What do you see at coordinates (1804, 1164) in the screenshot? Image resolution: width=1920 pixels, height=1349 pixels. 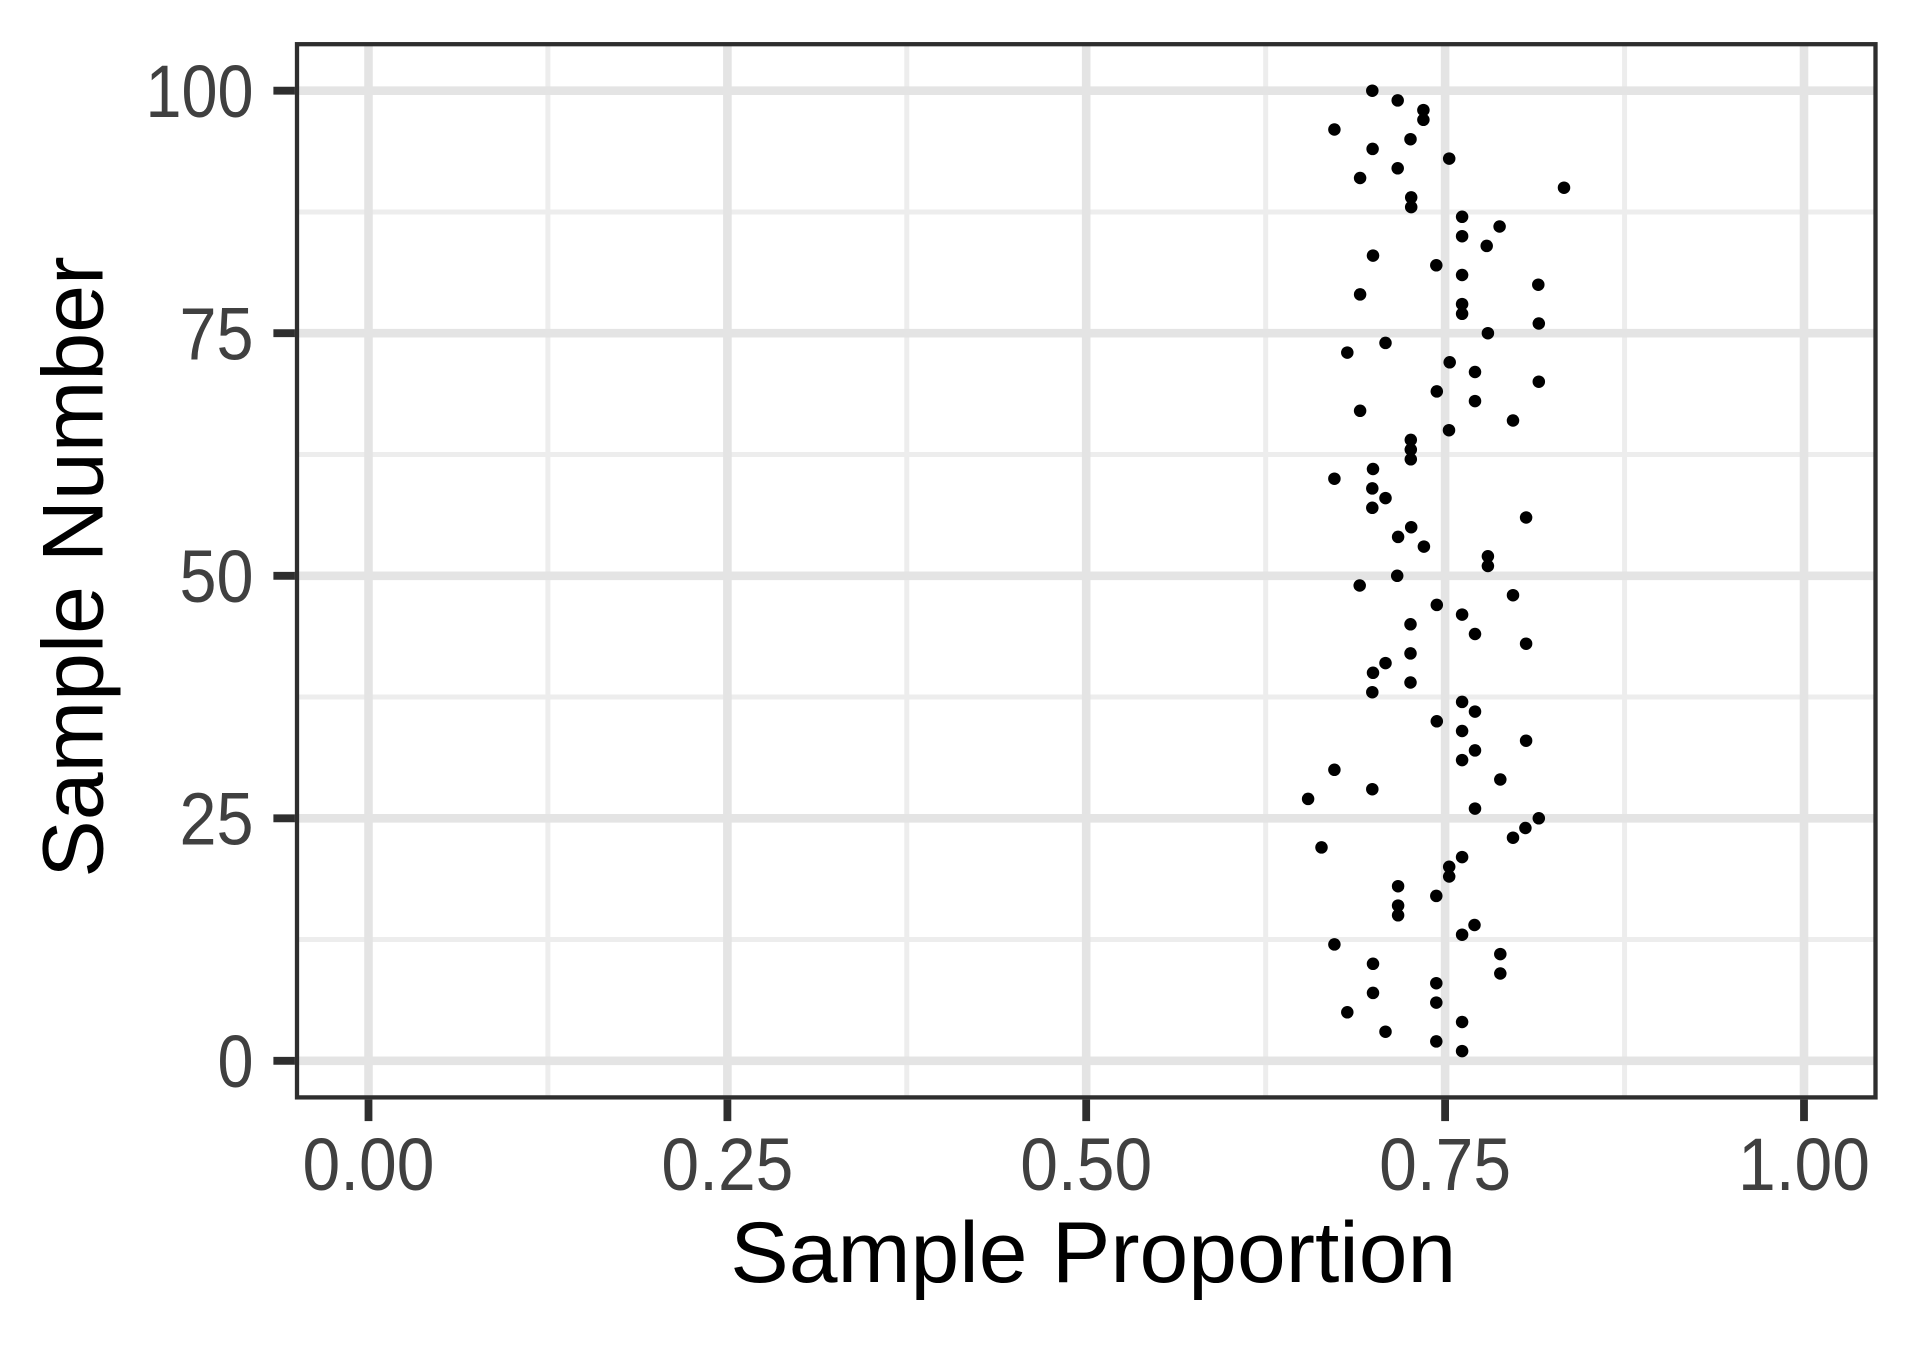 I see `svg-text: 1.00` at bounding box center [1804, 1164].